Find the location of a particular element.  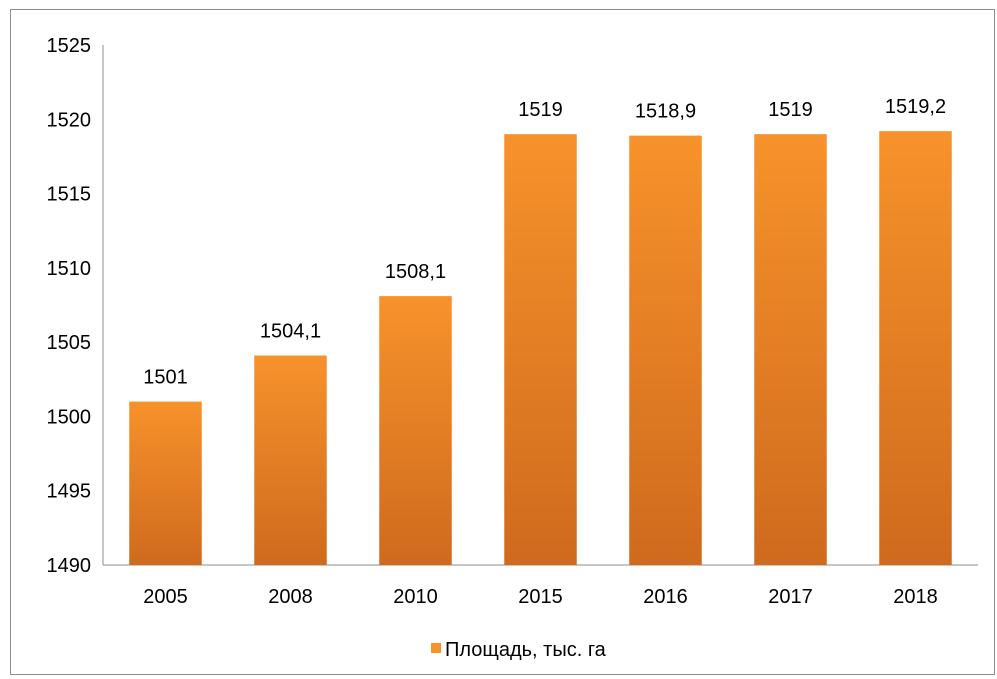

legend-label: Площадь, тыс. га is located at coordinates (526, 650).